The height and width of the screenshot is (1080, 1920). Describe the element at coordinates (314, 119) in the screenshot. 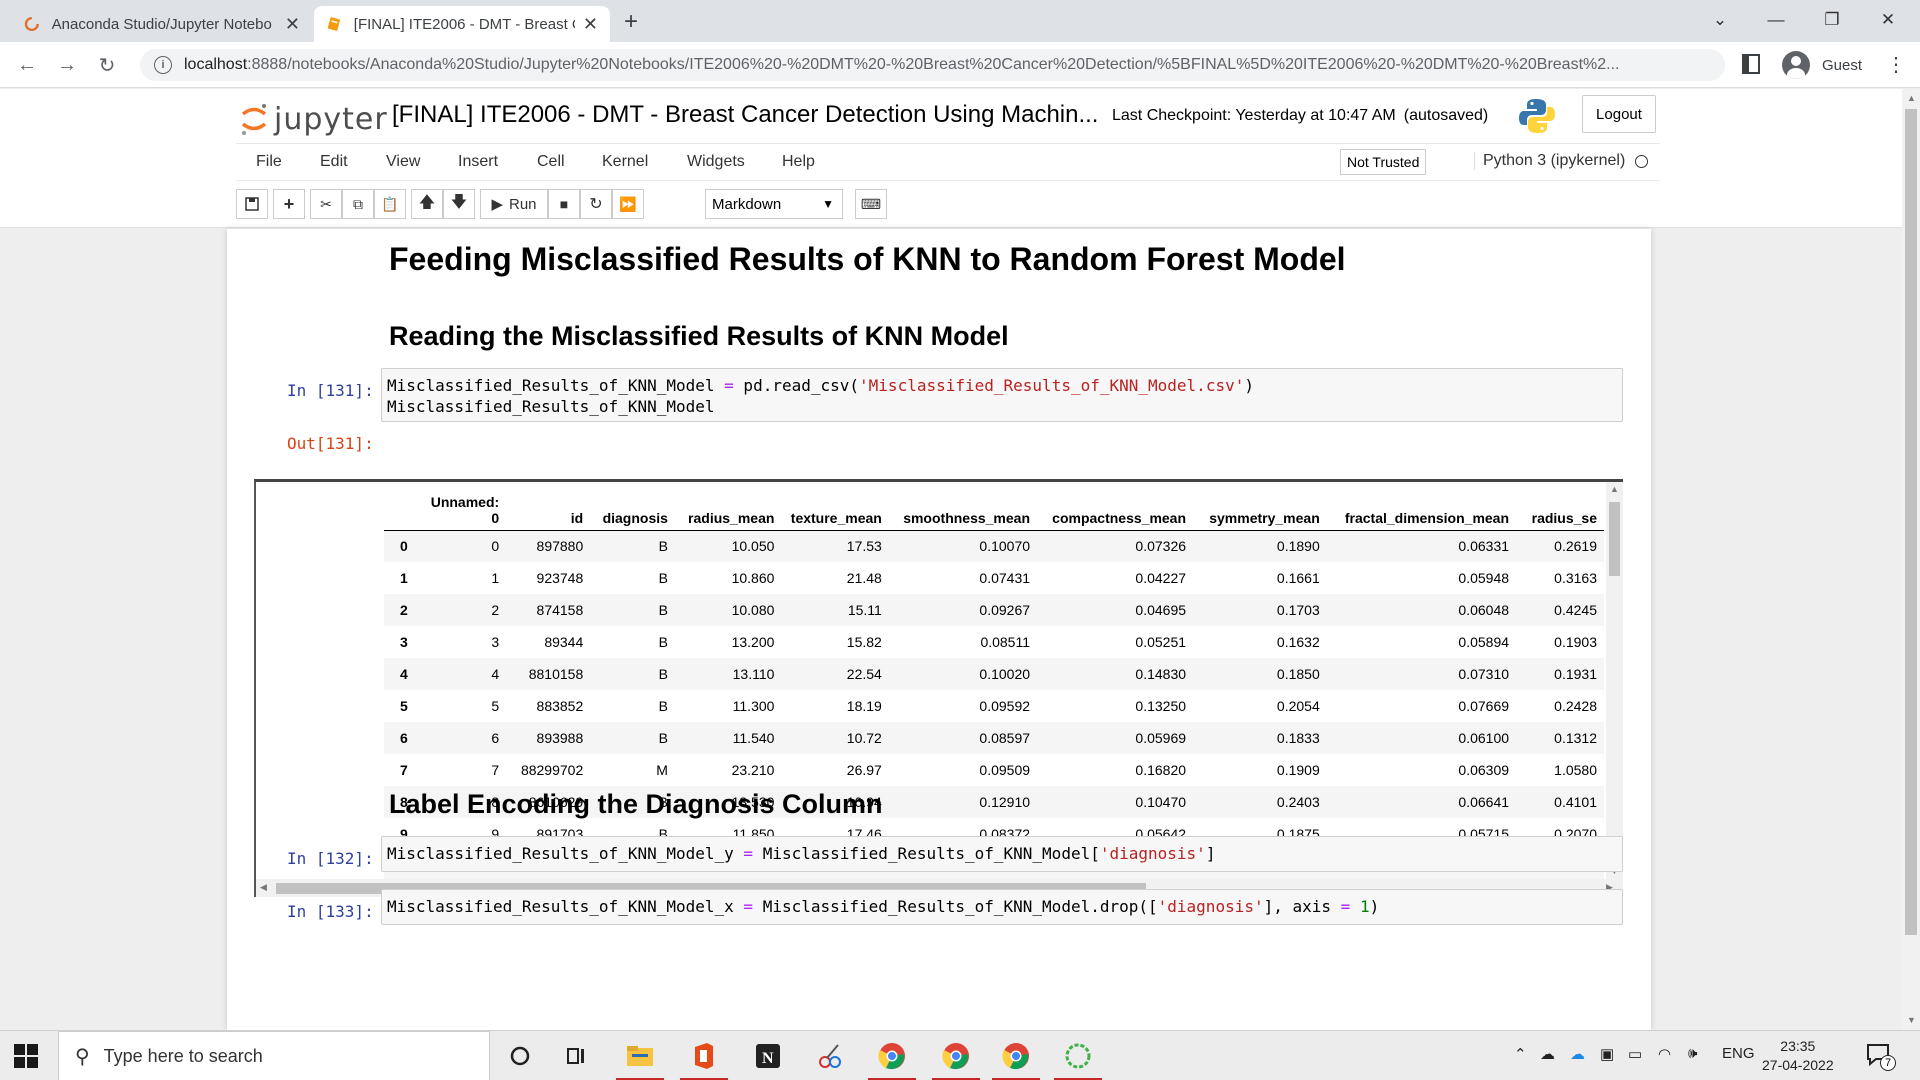

I see `jupyter-logo: jupyter` at that location.